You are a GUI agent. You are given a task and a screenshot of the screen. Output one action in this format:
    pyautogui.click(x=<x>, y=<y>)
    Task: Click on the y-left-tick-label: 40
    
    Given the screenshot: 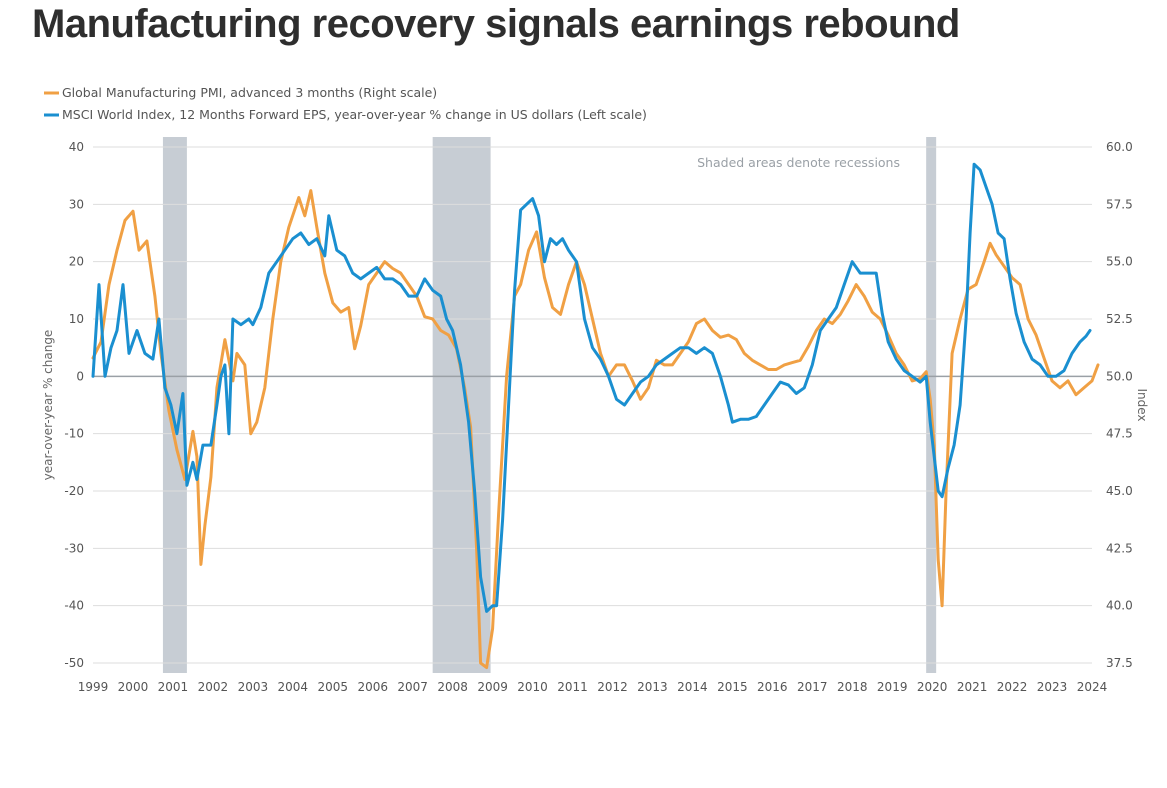 What is the action you would take?
    pyautogui.click(x=76, y=147)
    